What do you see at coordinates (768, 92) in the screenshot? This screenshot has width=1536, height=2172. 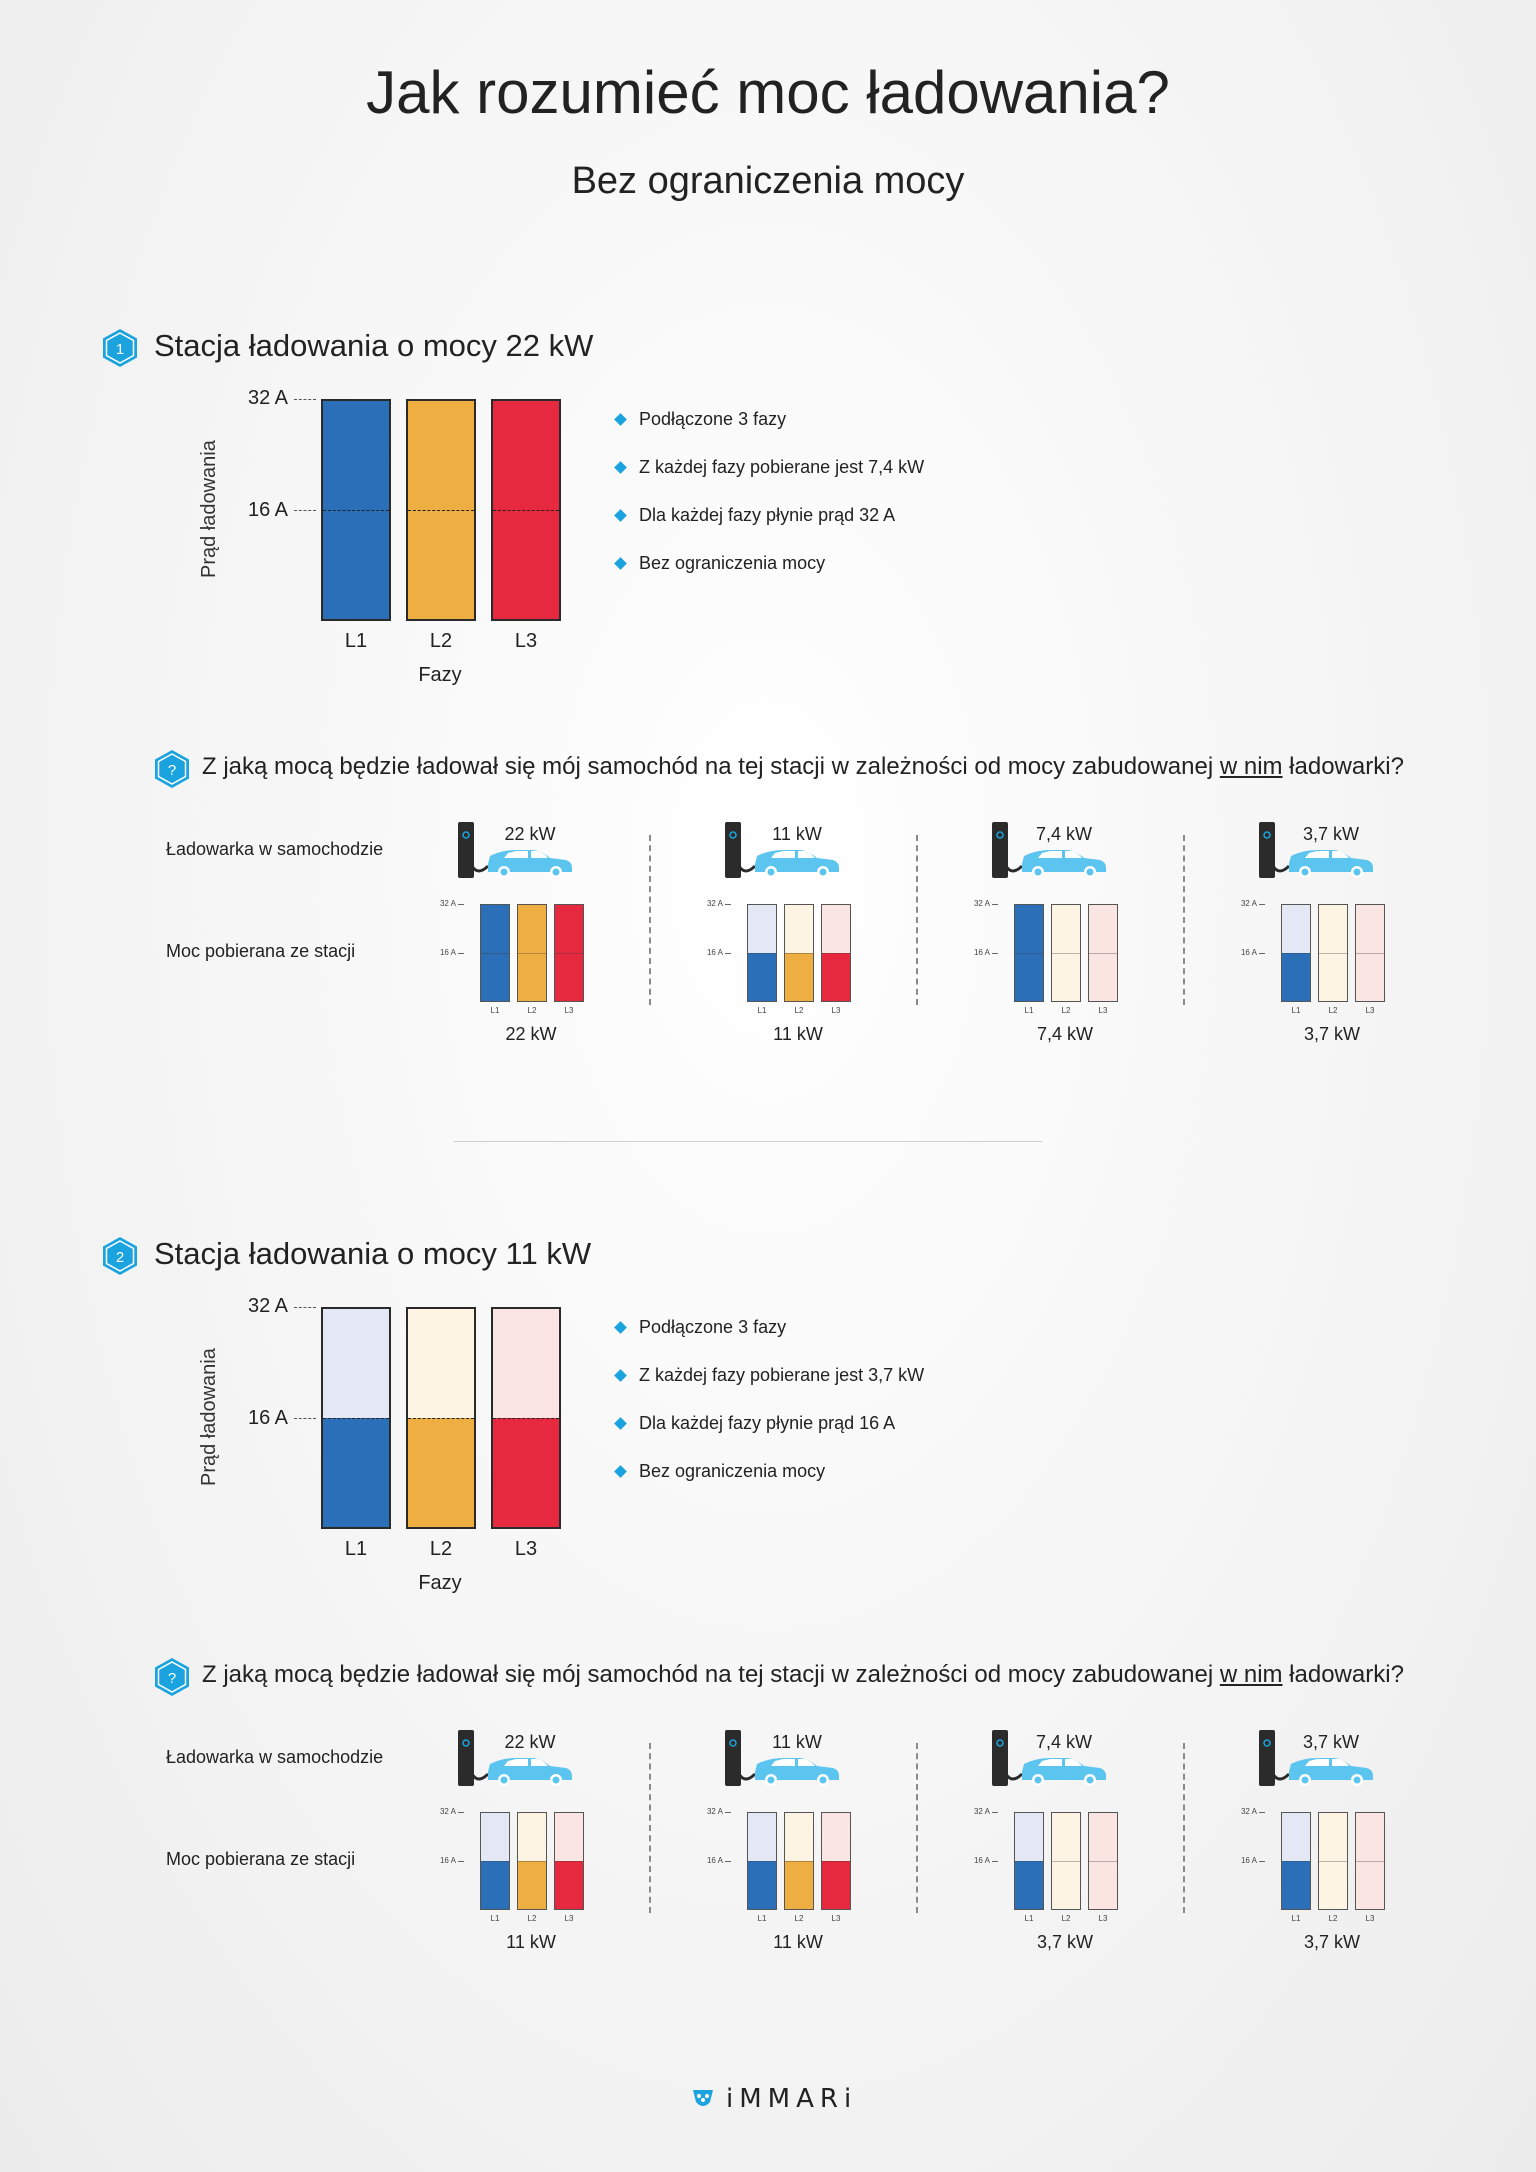 I see `page-title: Jak rozumieć moc ładowania?` at bounding box center [768, 92].